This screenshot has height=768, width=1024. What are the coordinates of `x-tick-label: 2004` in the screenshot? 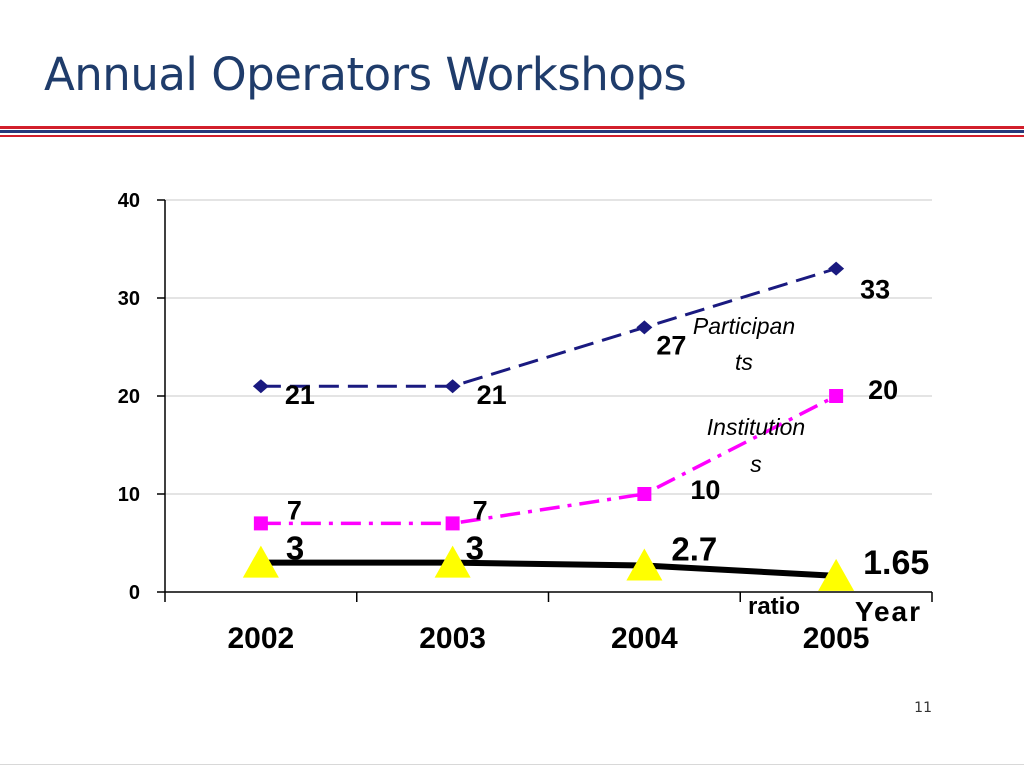 It's located at (644, 638).